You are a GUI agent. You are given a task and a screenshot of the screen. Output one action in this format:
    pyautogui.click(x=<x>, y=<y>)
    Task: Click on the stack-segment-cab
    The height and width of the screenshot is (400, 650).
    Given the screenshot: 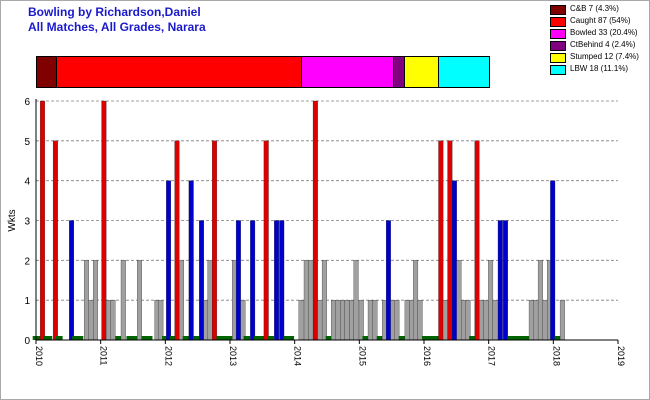 What is the action you would take?
    pyautogui.click(x=47, y=72)
    